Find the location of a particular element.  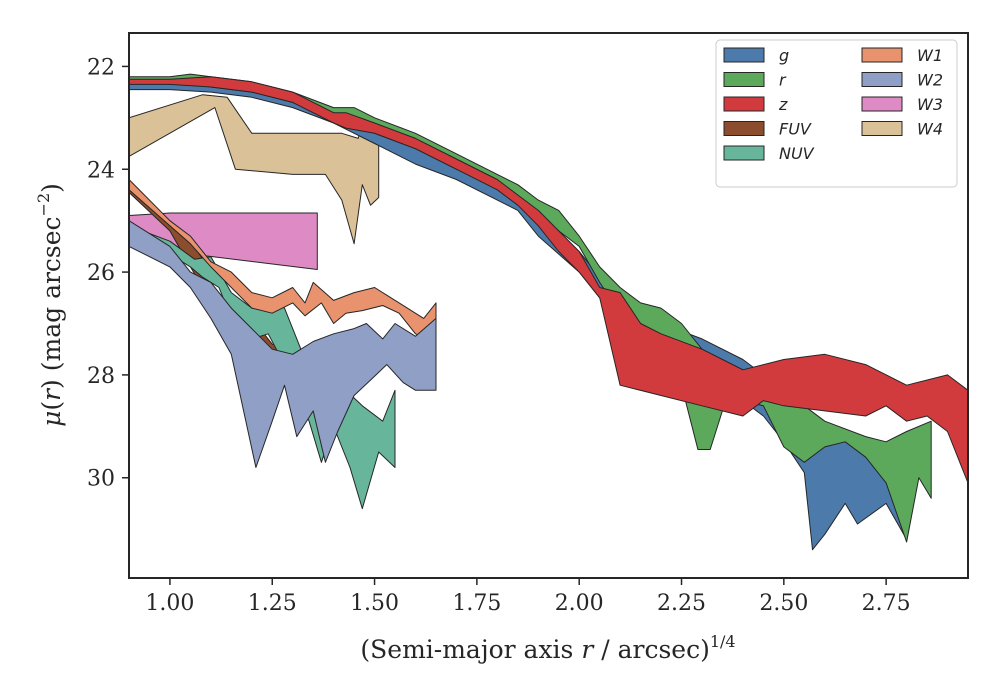

y-tick-label: 26 is located at coordinates (101, 273).